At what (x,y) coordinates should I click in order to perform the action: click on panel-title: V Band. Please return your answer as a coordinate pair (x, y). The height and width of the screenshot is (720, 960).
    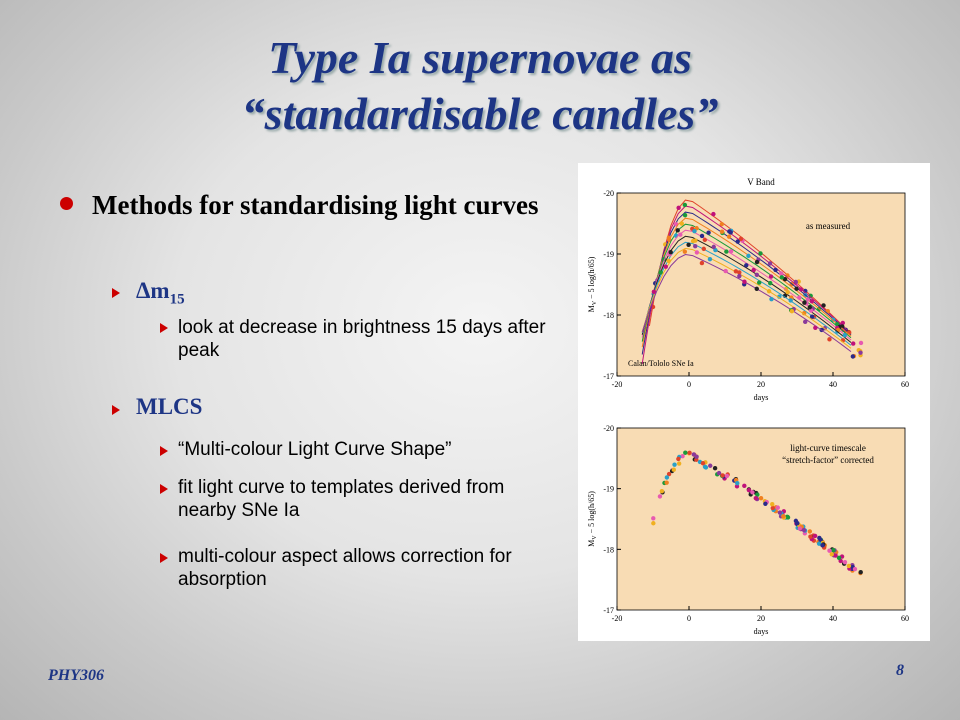
    Looking at the image, I should click on (761, 182).